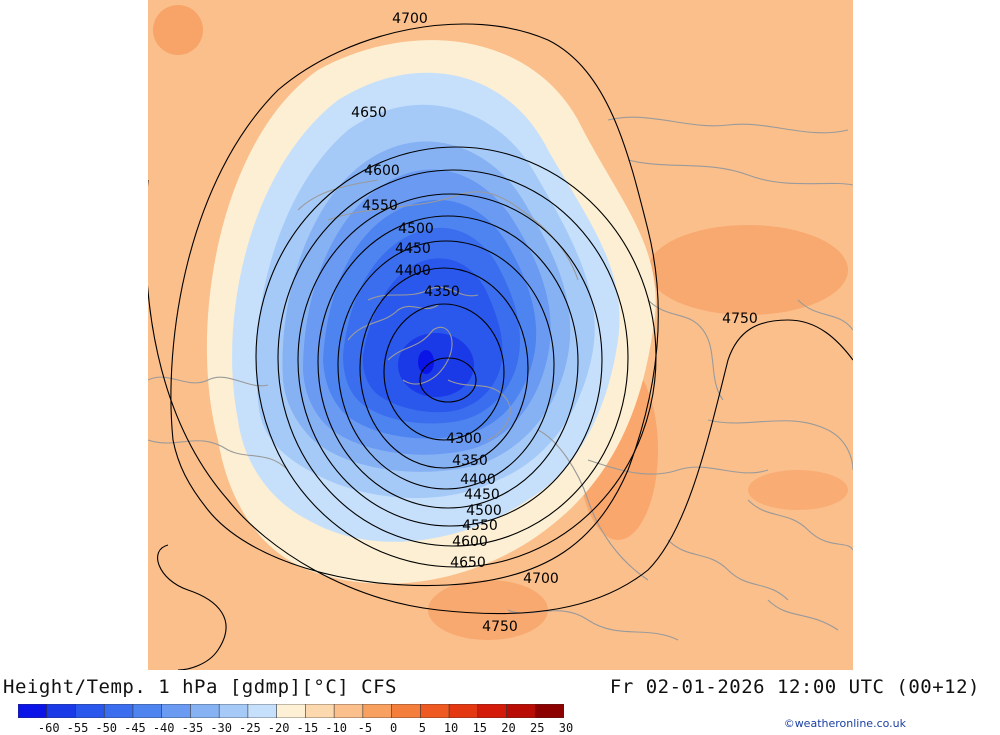 This screenshot has width=1000, height=735. Describe the element at coordinates (365, 728) in the screenshot. I see `scale-label: -5` at that location.